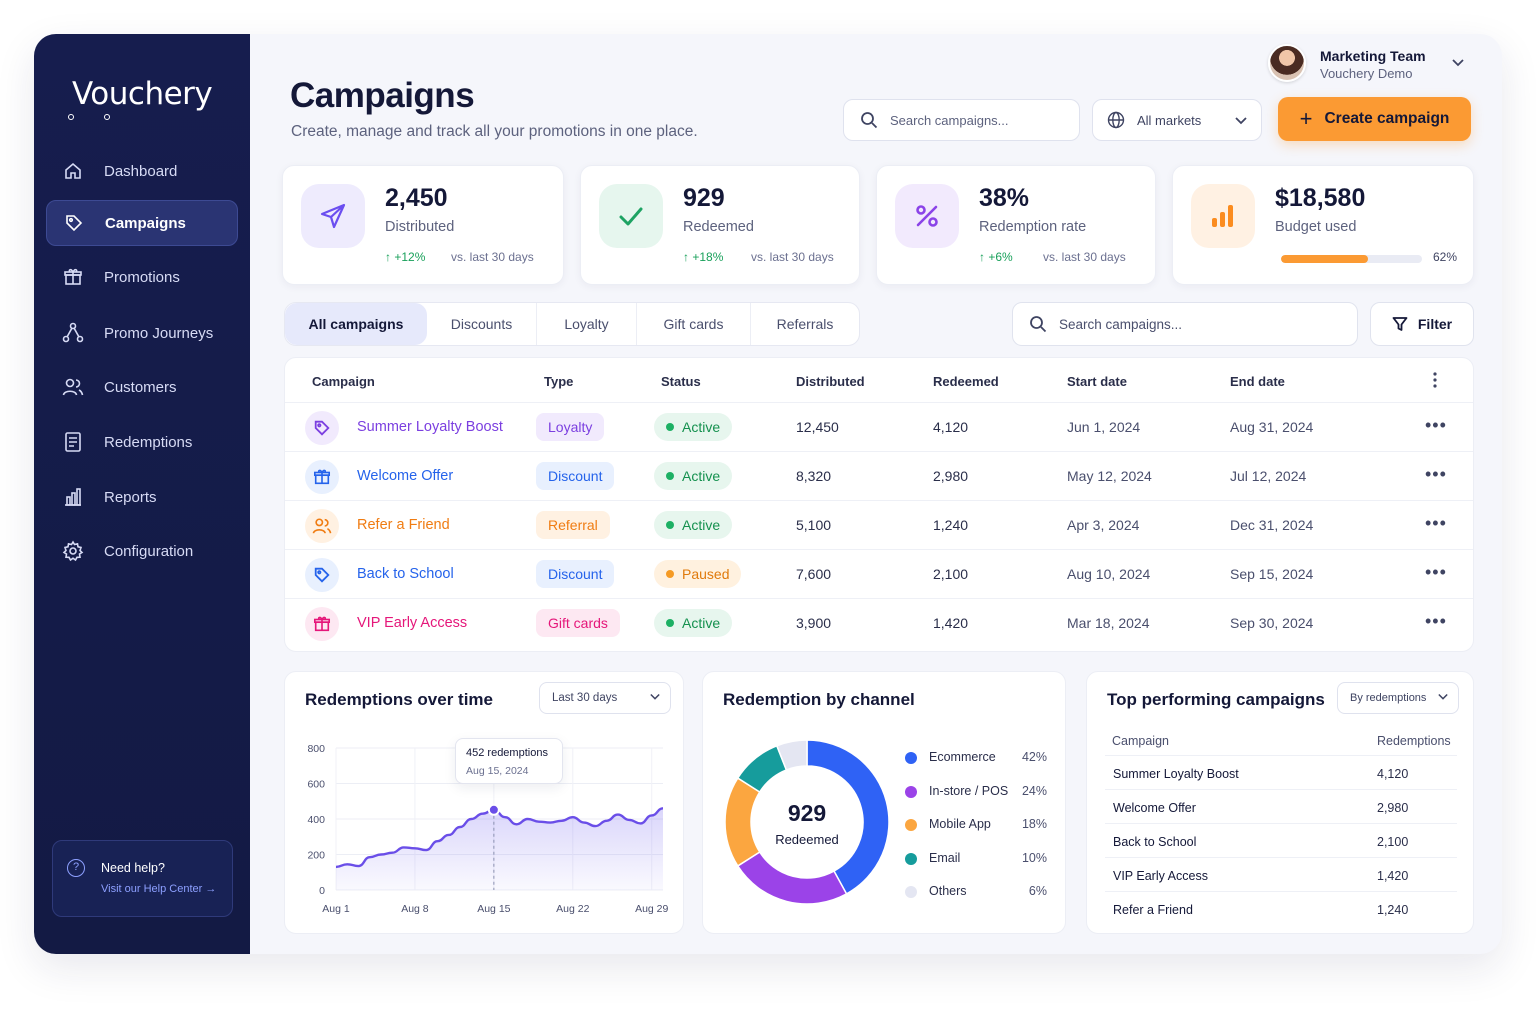 The height and width of the screenshot is (1024, 1536). I want to click on redeemed-cell: 2,980, so click(951, 476).